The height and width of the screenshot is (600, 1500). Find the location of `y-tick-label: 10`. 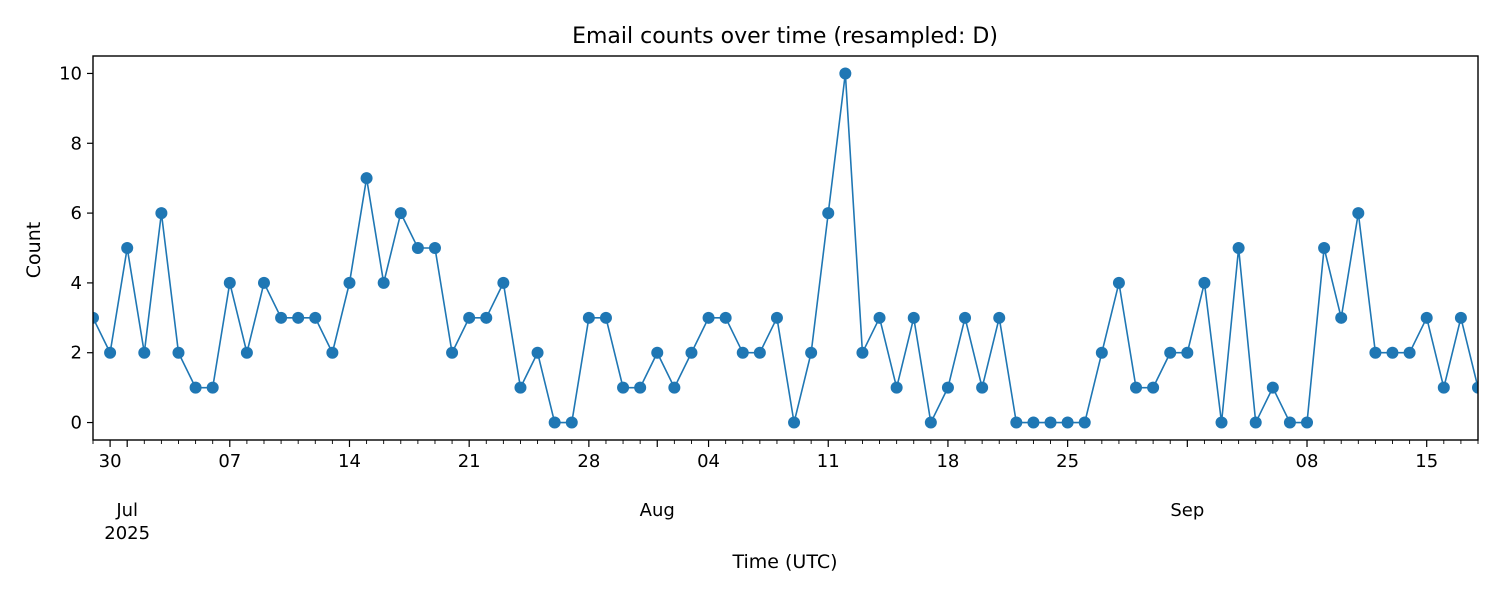

y-tick-label: 10 is located at coordinates (70, 73).